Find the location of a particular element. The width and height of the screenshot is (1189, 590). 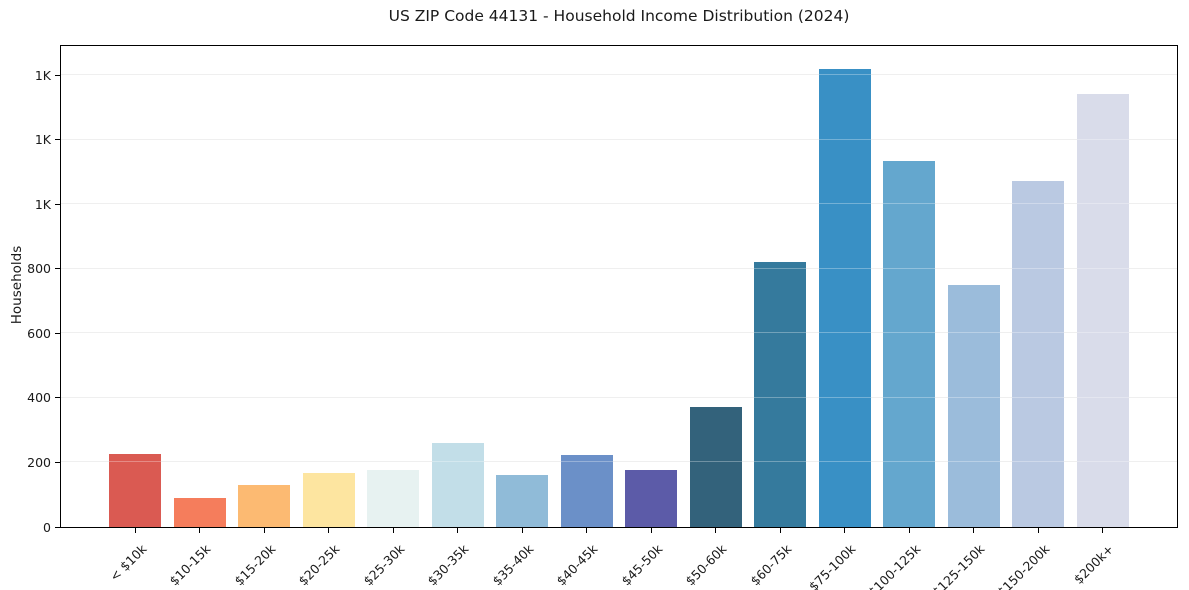

x-tick-label: $75-100k is located at coordinates (832, 565).